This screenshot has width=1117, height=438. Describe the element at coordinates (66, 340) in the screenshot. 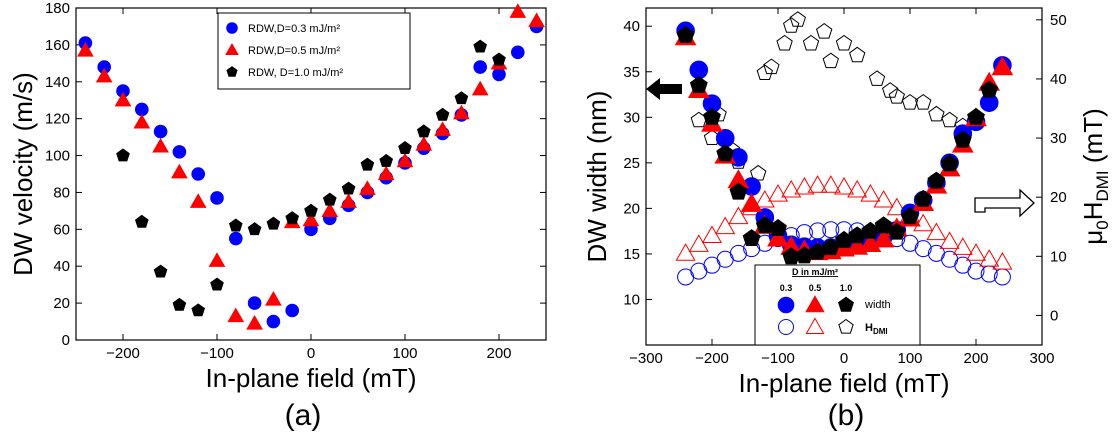

I see `y-tick-label: 0` at that location.